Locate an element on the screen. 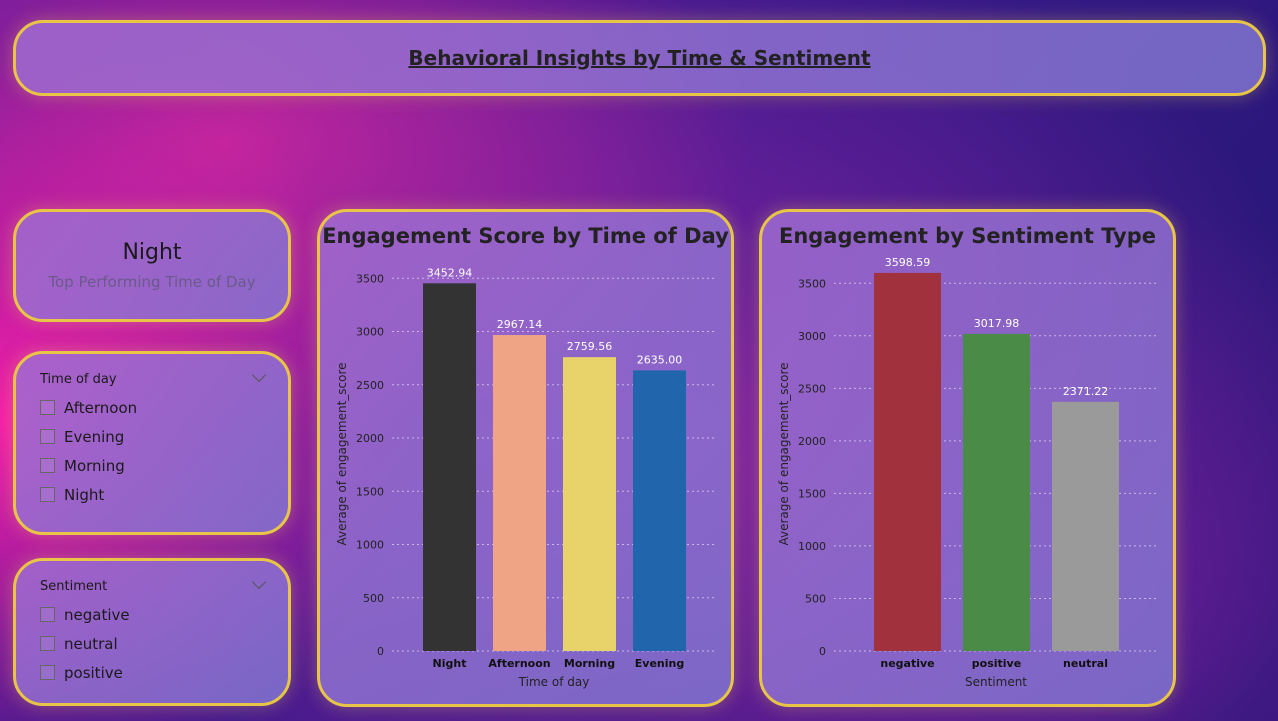 This screenshot has width=1278, height=721. page-title: Behavioral Insights by Time & Sentiment is located at coordinates (639, 58).